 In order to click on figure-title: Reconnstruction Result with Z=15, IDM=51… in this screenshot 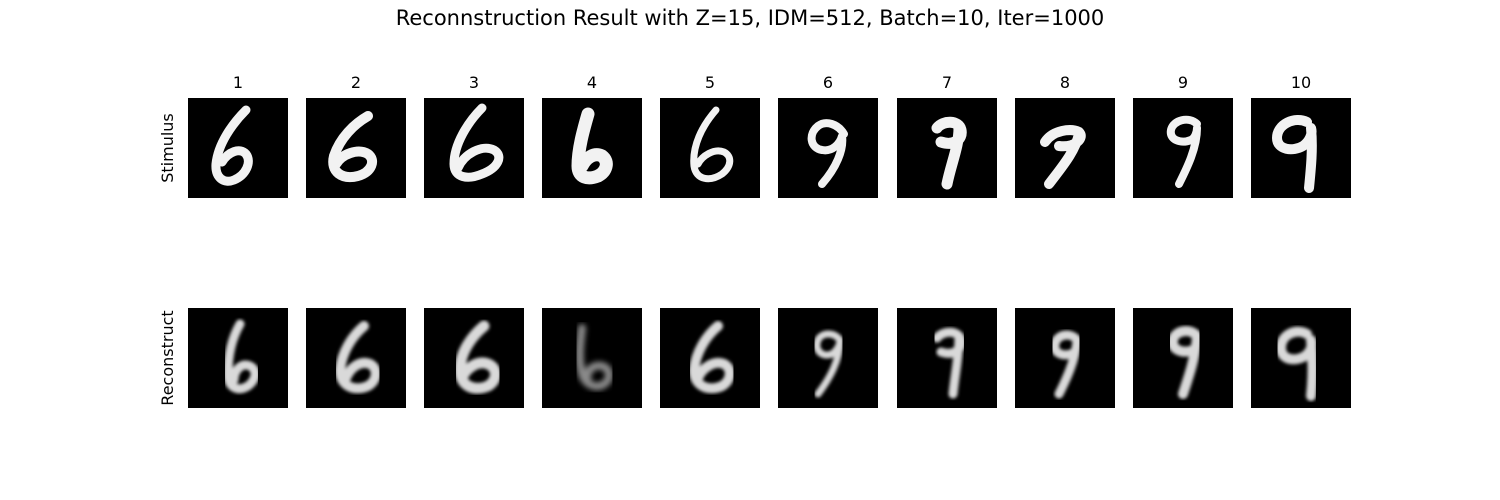, I will do `click(750, 18)`.